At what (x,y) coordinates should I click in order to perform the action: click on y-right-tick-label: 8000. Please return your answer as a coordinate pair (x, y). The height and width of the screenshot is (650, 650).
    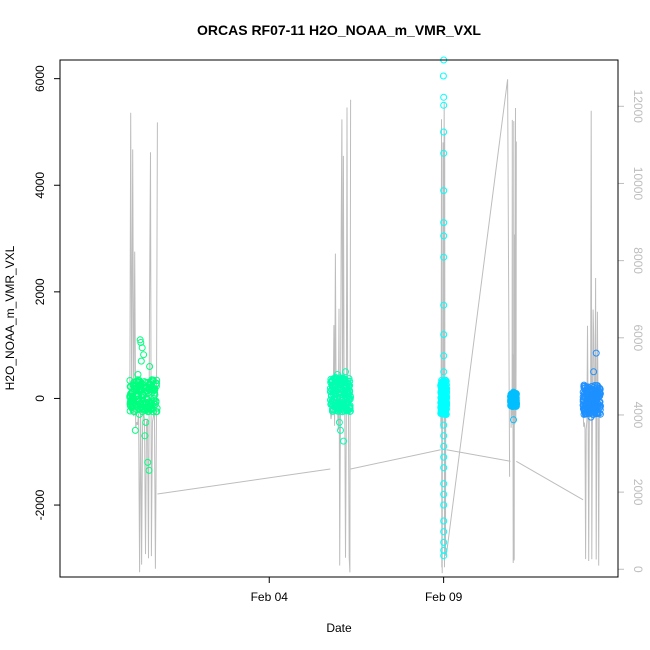
    Looking at the image, I should click on (638, 260).